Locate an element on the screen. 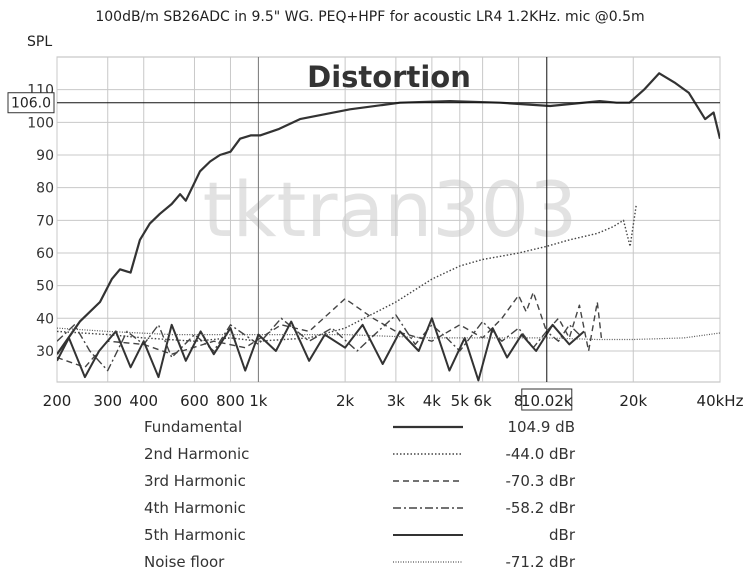 The width and height of the screenshot is (750, 584). legend-readout: dBr is located at coordinates (562, 535).